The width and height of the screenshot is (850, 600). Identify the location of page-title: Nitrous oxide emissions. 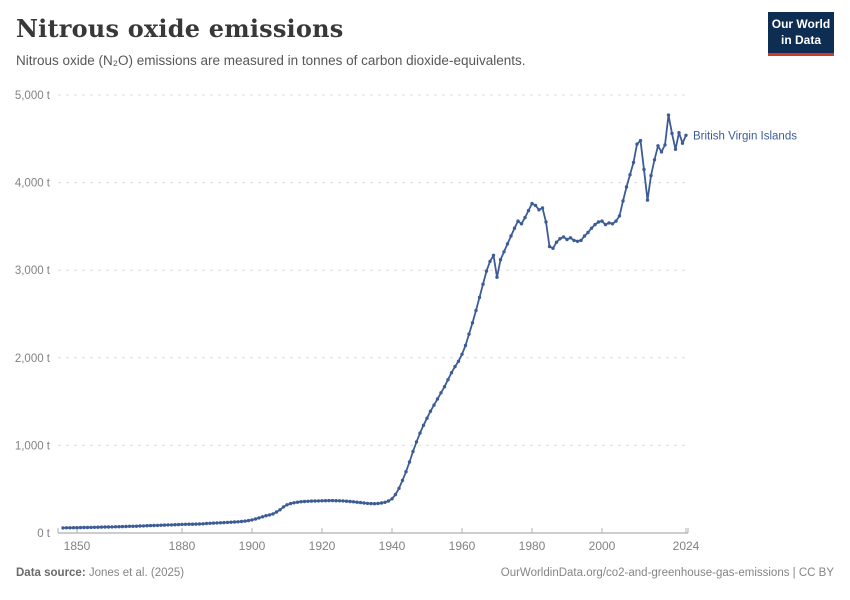
(180, 28).